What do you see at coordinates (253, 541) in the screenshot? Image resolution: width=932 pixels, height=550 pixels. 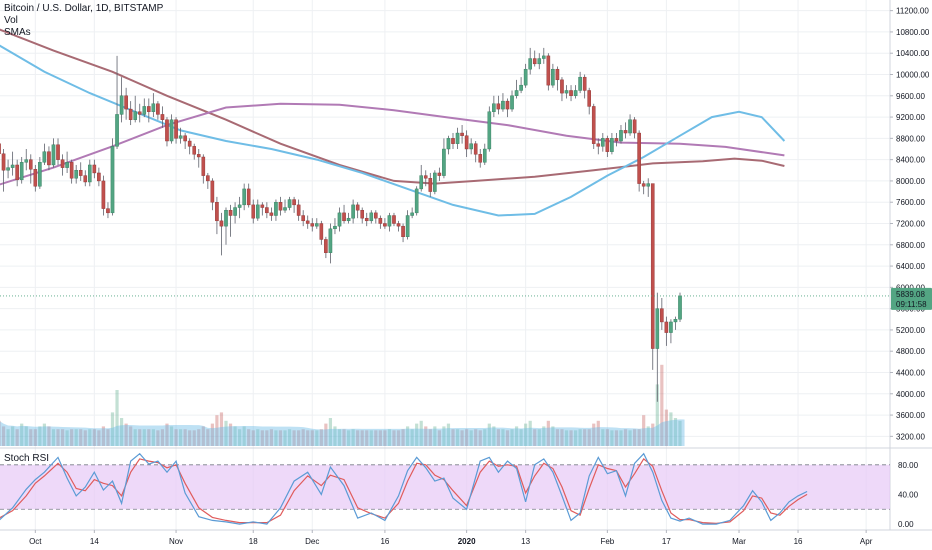 I see `time-label: 18` at bounding box center [253, 541].